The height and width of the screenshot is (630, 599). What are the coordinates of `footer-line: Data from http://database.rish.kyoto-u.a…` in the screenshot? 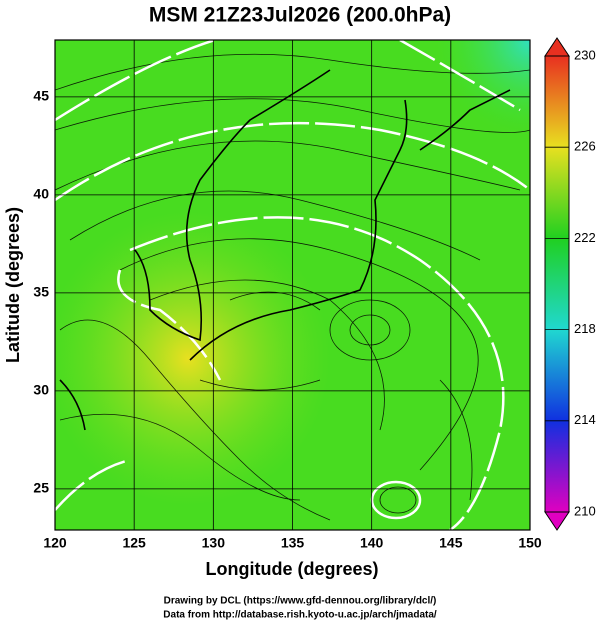 It's located at (300, 615).